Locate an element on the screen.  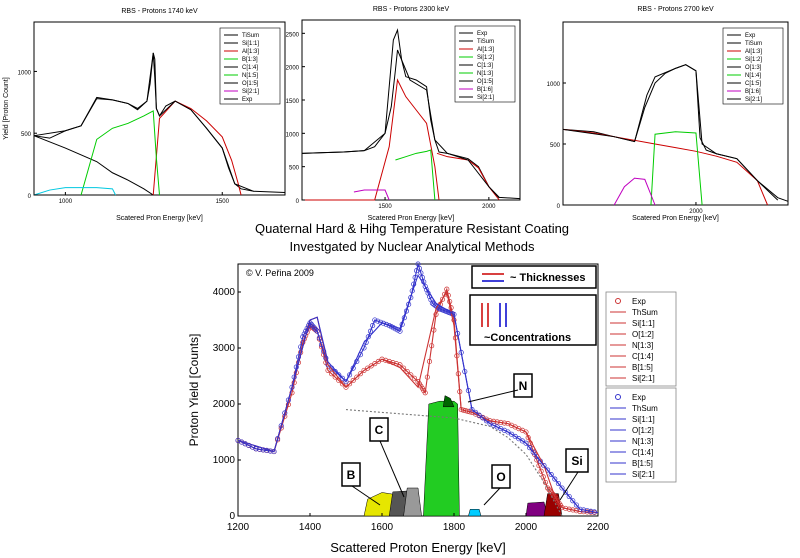
chart-title: RBS - Protons 2700 keV is located at coordinates (675, 9).